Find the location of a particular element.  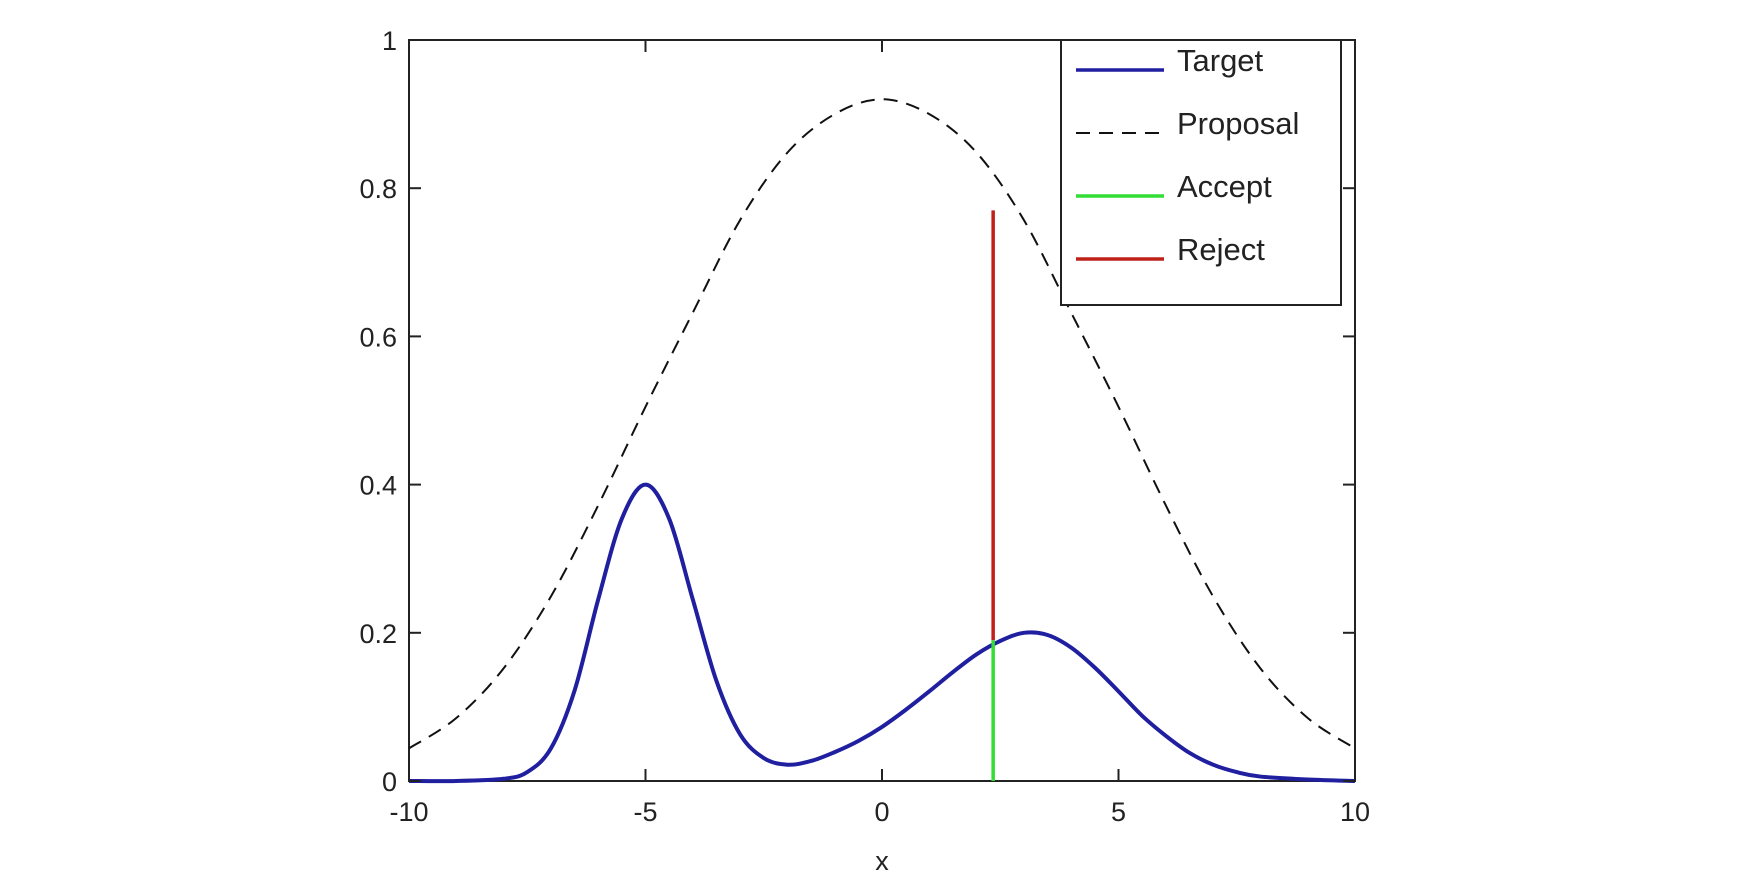

x-tick-label: 0 is located at coordinates (881, 812).